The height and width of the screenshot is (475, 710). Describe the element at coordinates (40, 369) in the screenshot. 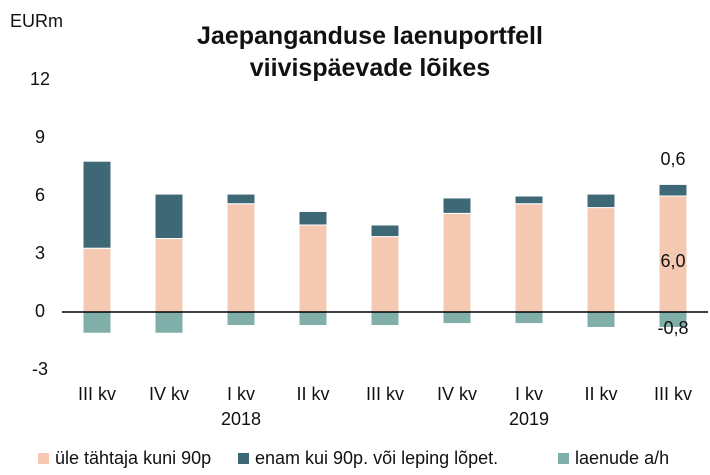

I see `y-tick-label: -3` at that location.